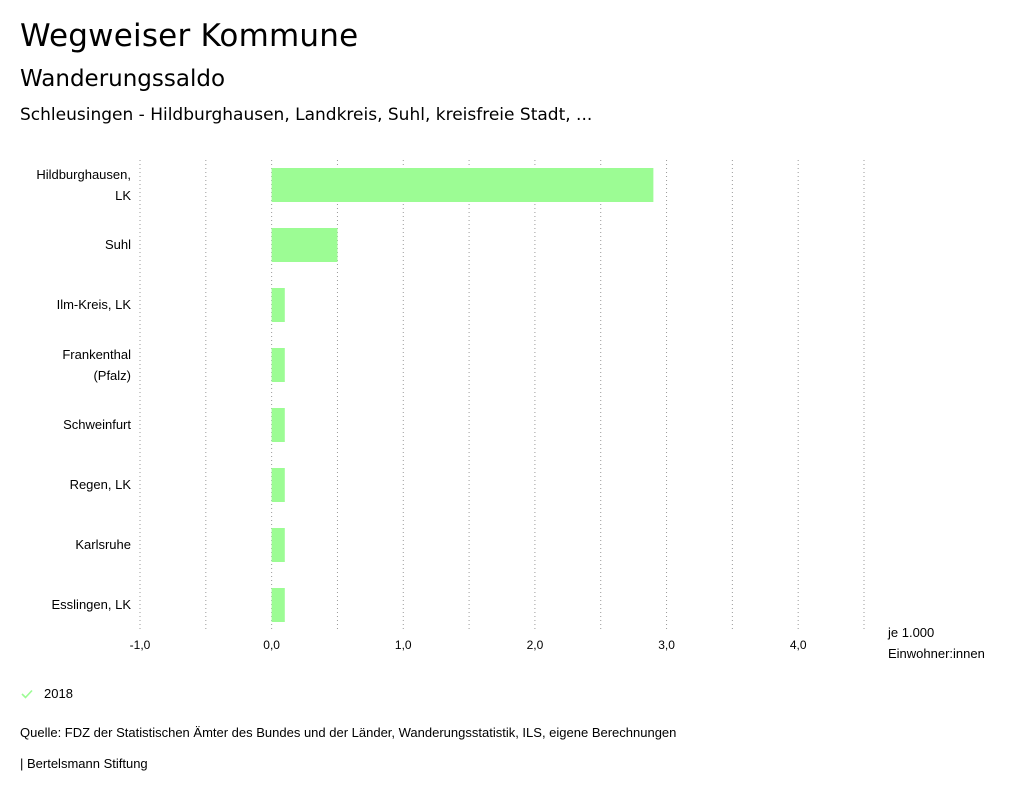  What do you see at coordinates (189, 36) in the screenshot?
I see `page-title: Wegweiser Kommune` at bounding box center [189, 36].